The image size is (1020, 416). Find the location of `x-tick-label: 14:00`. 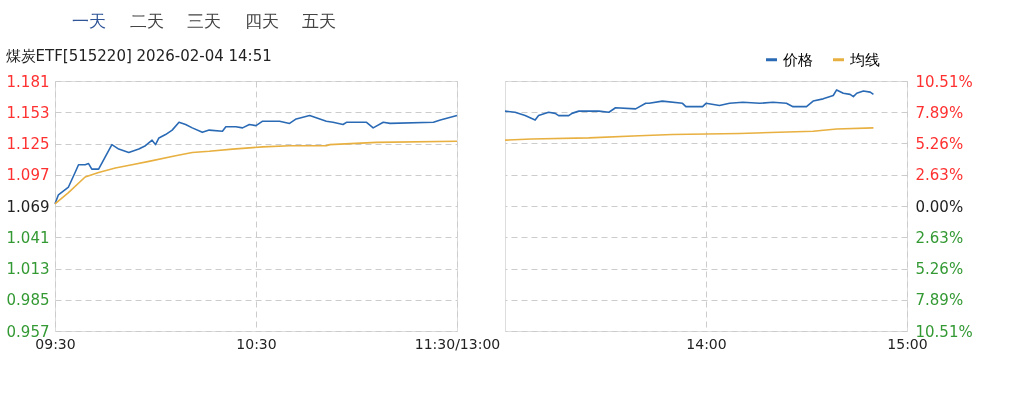

x-tick-label: 14:00 is located at coordinates (706, 343).